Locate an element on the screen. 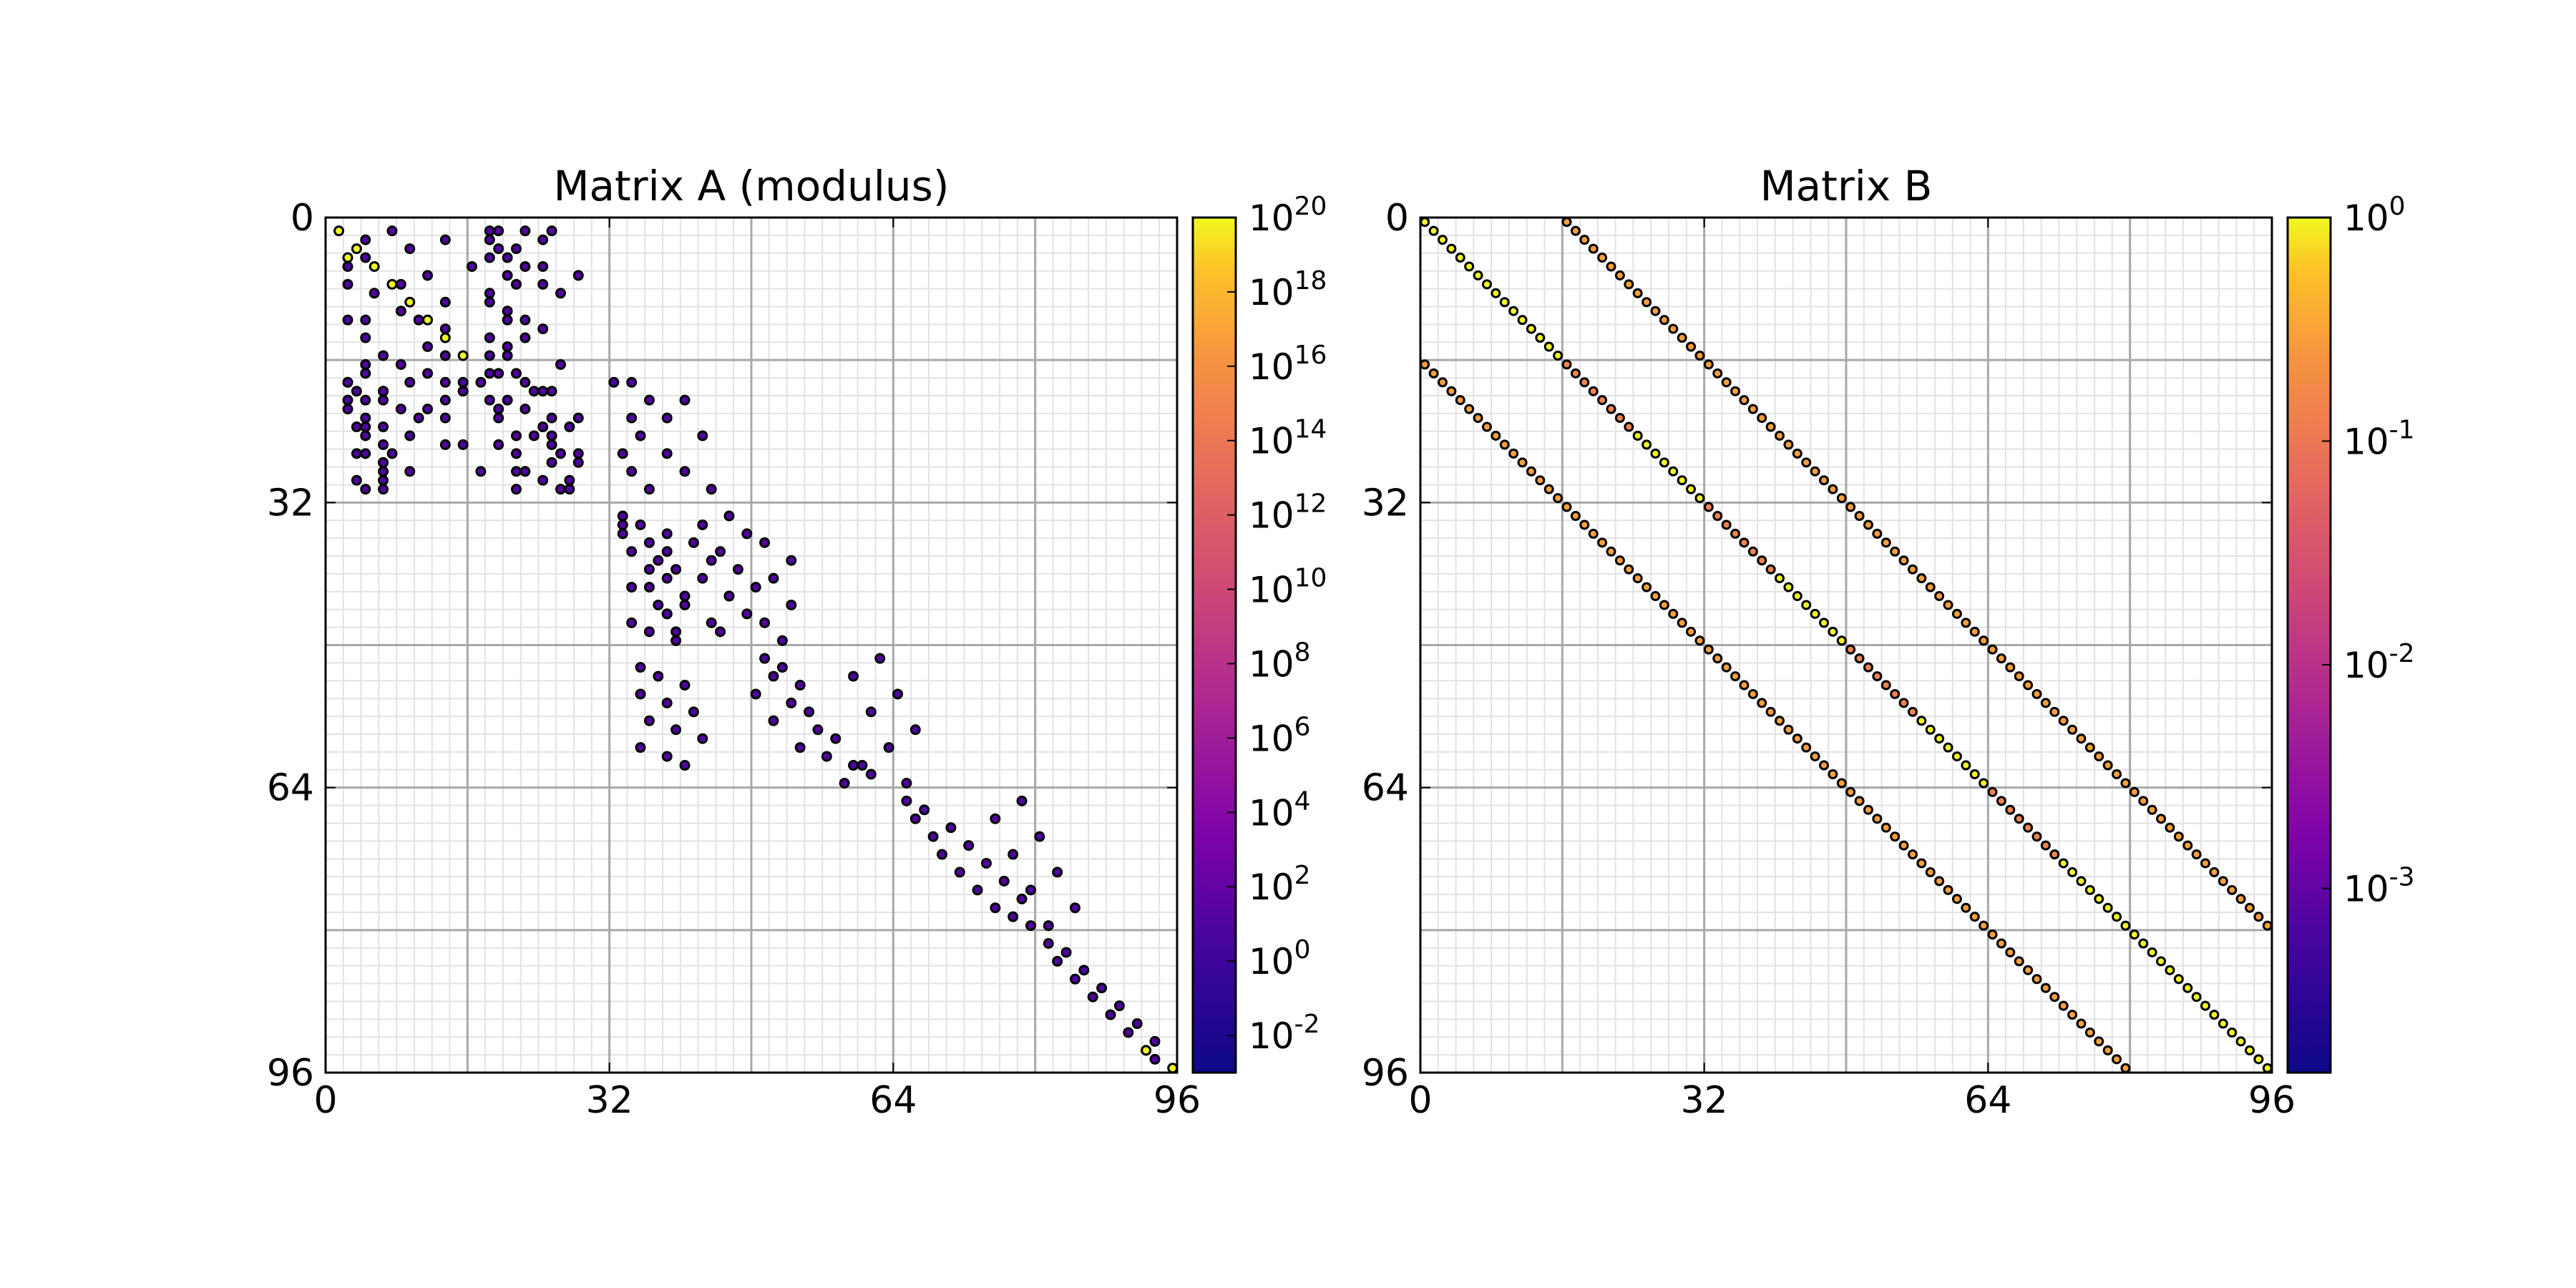 The width and height of the screenshot is (2576, 1288). colorbar-tick-label: 10¹⁰ is located at coordinates (1288, 587).